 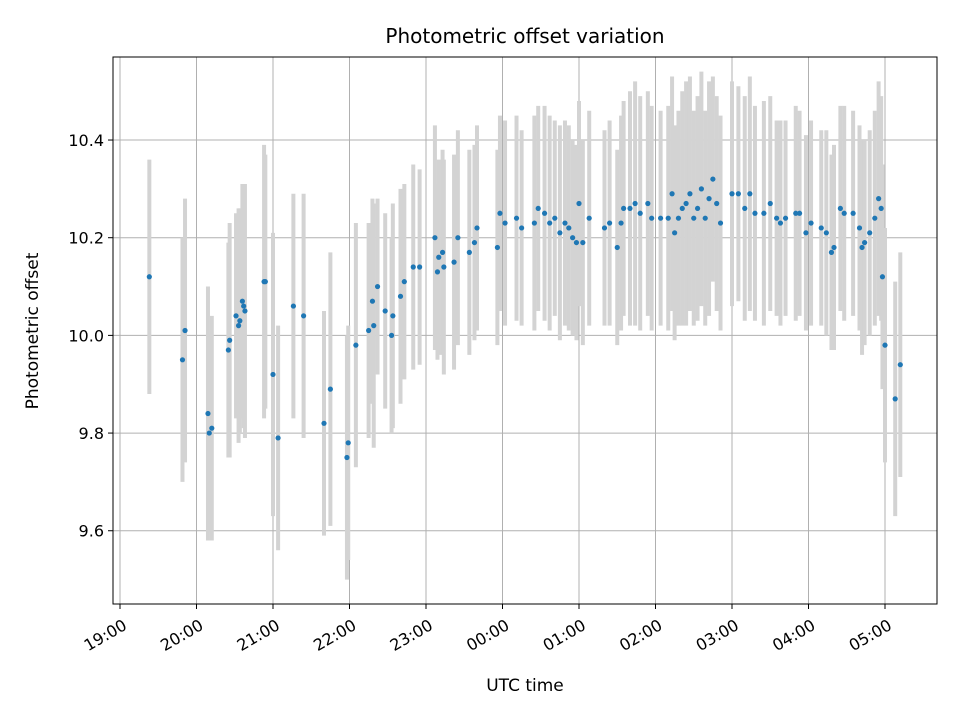 I want to click on y-tick-label: 10.2, so click(x=86, y=238).